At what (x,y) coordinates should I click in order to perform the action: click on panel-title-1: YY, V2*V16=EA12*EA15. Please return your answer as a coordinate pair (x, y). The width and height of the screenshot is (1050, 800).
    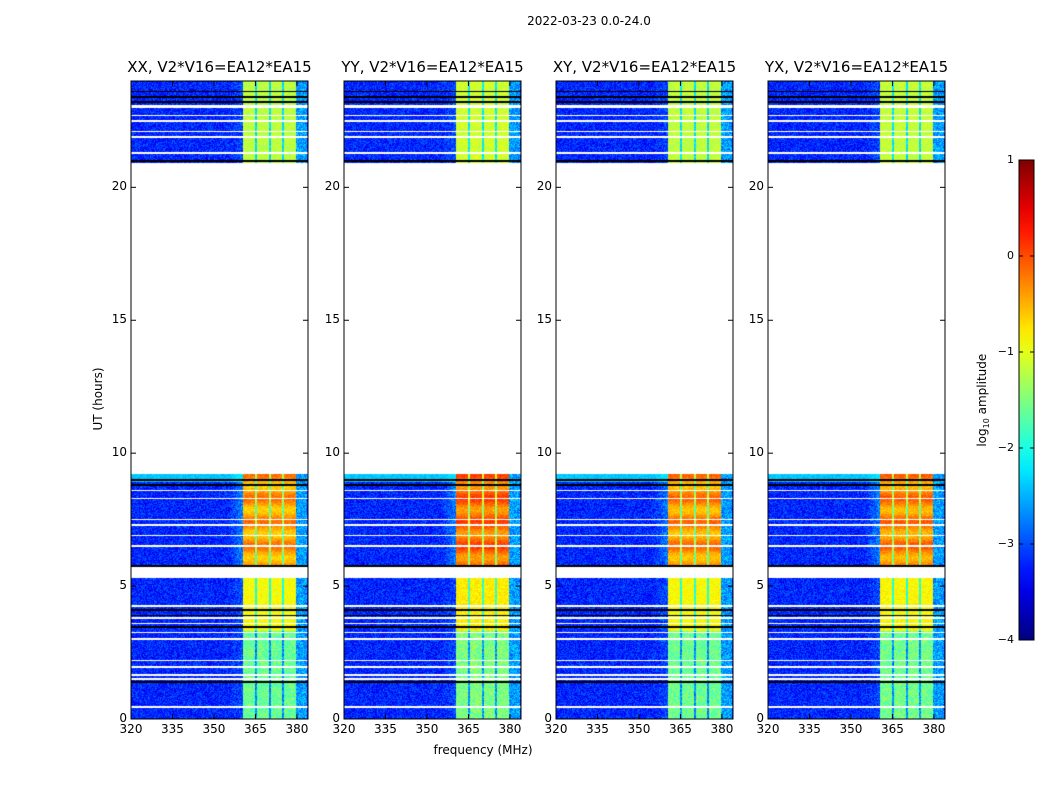
    Looking at the image, I should click on (432, 67).